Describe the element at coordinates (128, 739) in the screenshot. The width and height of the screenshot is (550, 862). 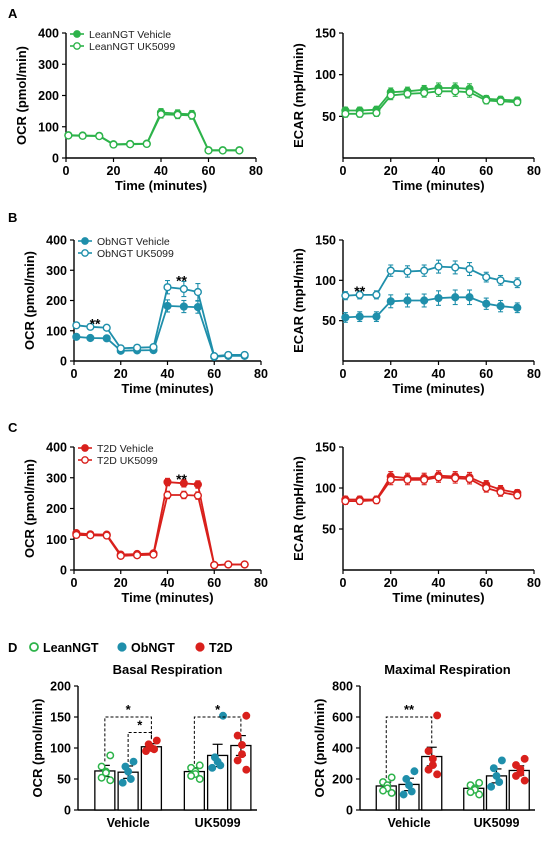
I see `significance-bracket` at that location.